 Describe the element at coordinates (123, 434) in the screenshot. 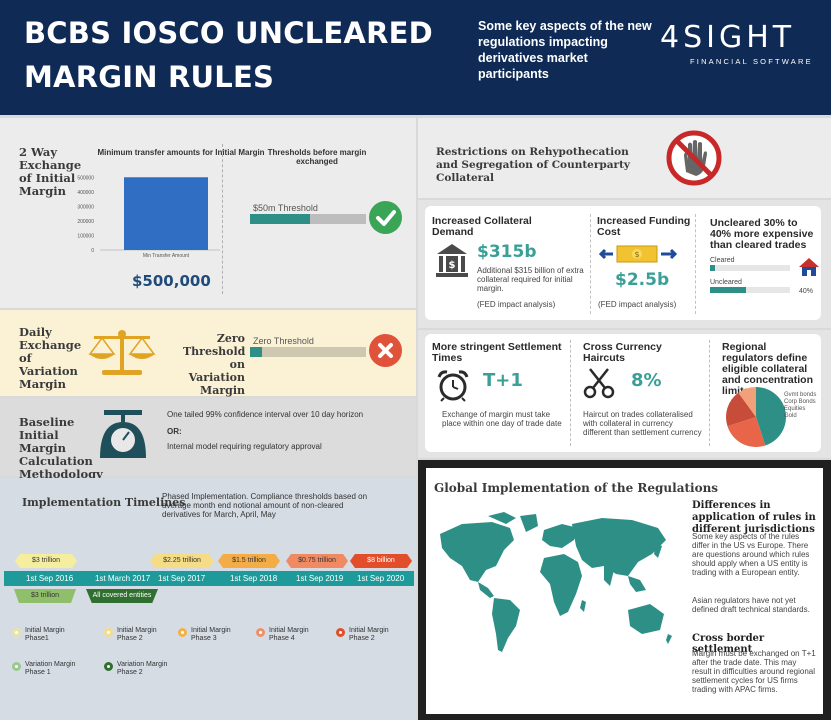

I see `weighing-scale-icon` at that location.